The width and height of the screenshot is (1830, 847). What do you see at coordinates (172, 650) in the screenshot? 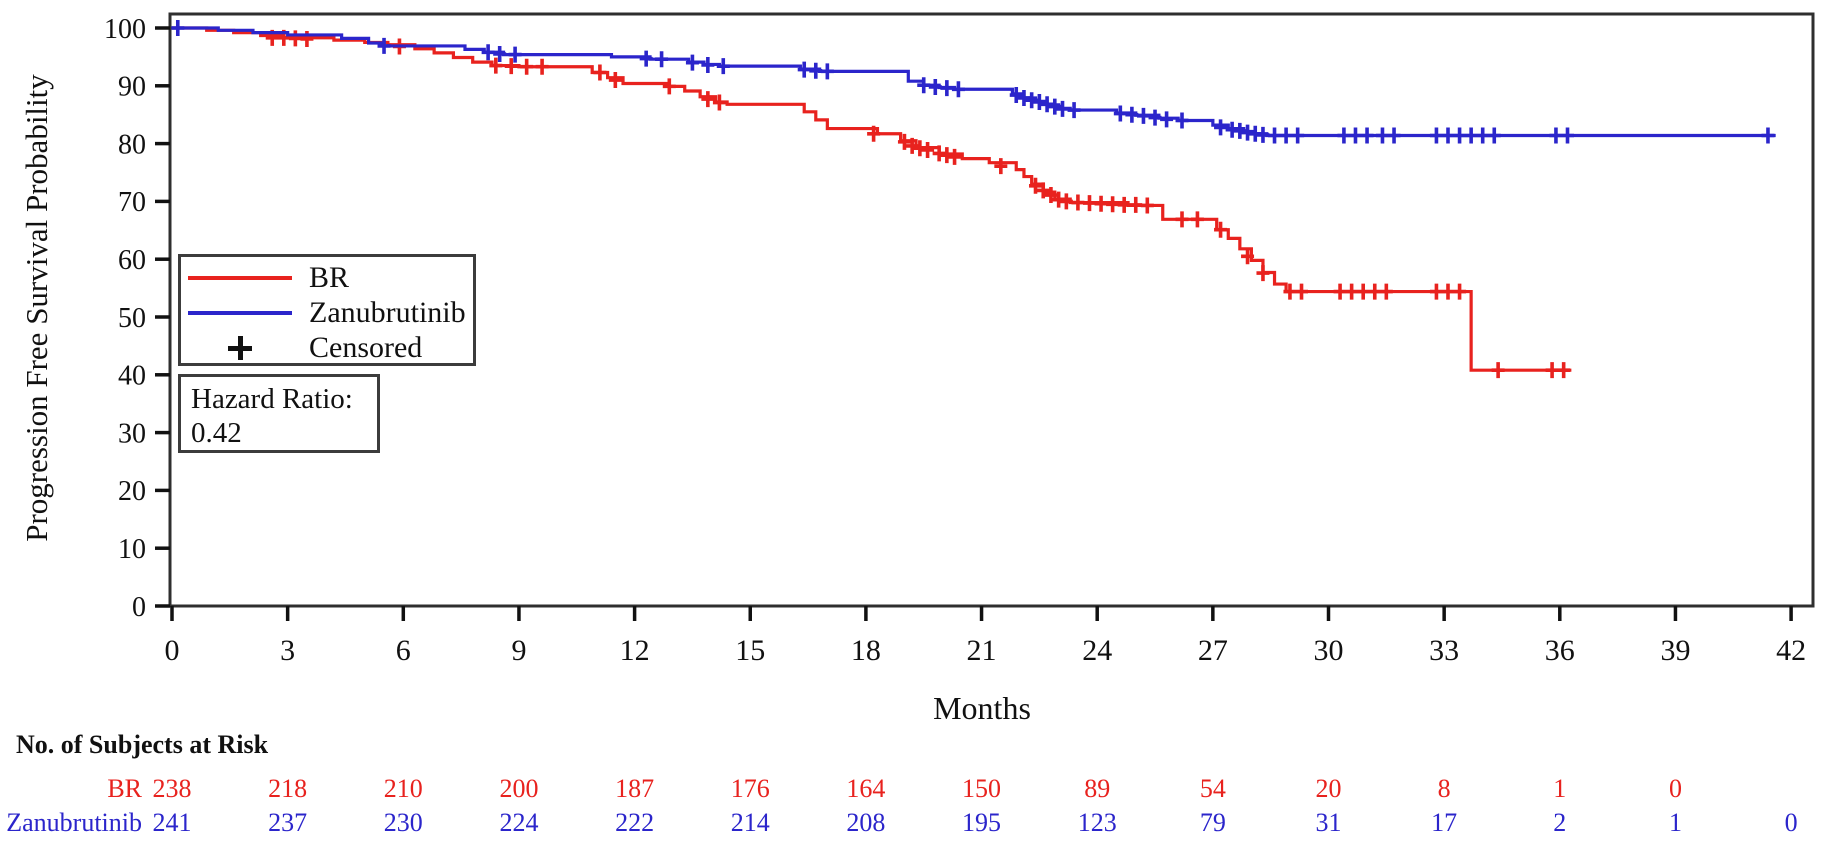
I see `x-tick-label: 0` at bounding box center [172, 650].